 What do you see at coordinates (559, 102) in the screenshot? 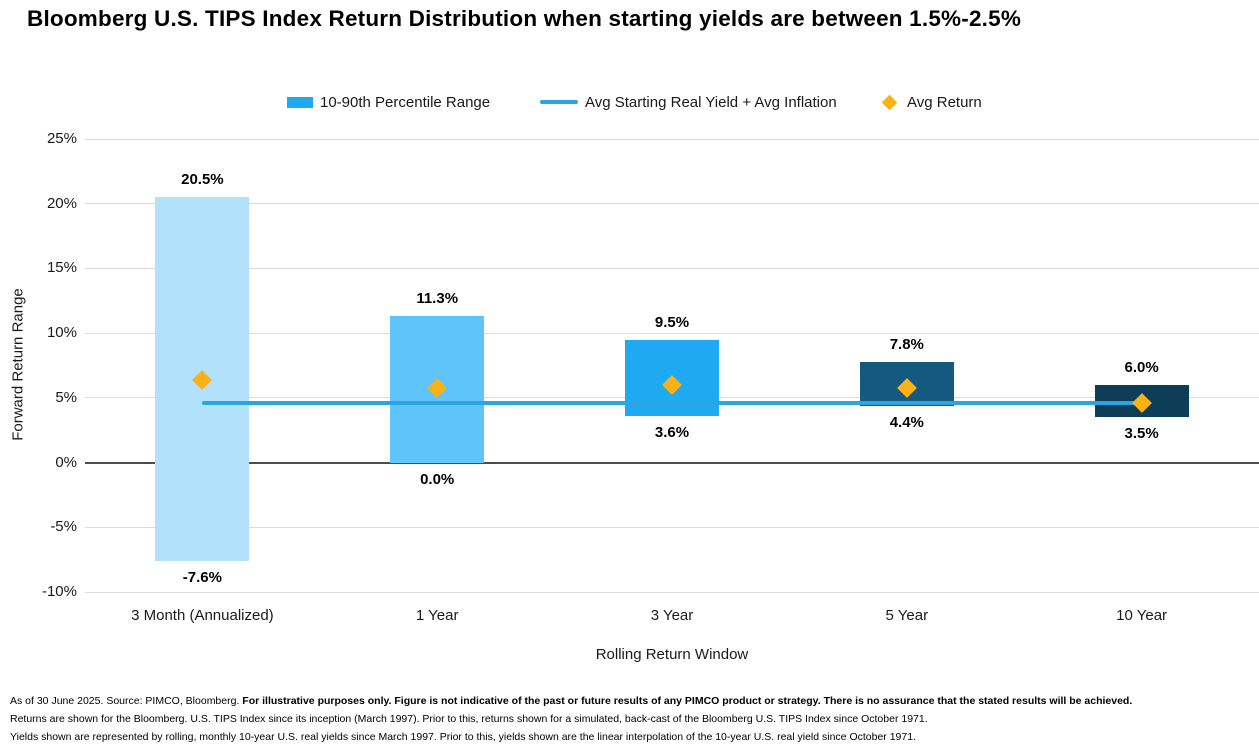
I see `avg-yield-line-swatch-icon` at bounding box center [559, 102].